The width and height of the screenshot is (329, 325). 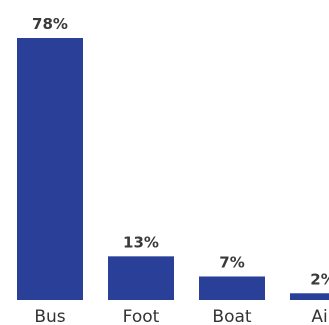 I want to click on category-label-bus: Bus, so click(x=49, y=316).